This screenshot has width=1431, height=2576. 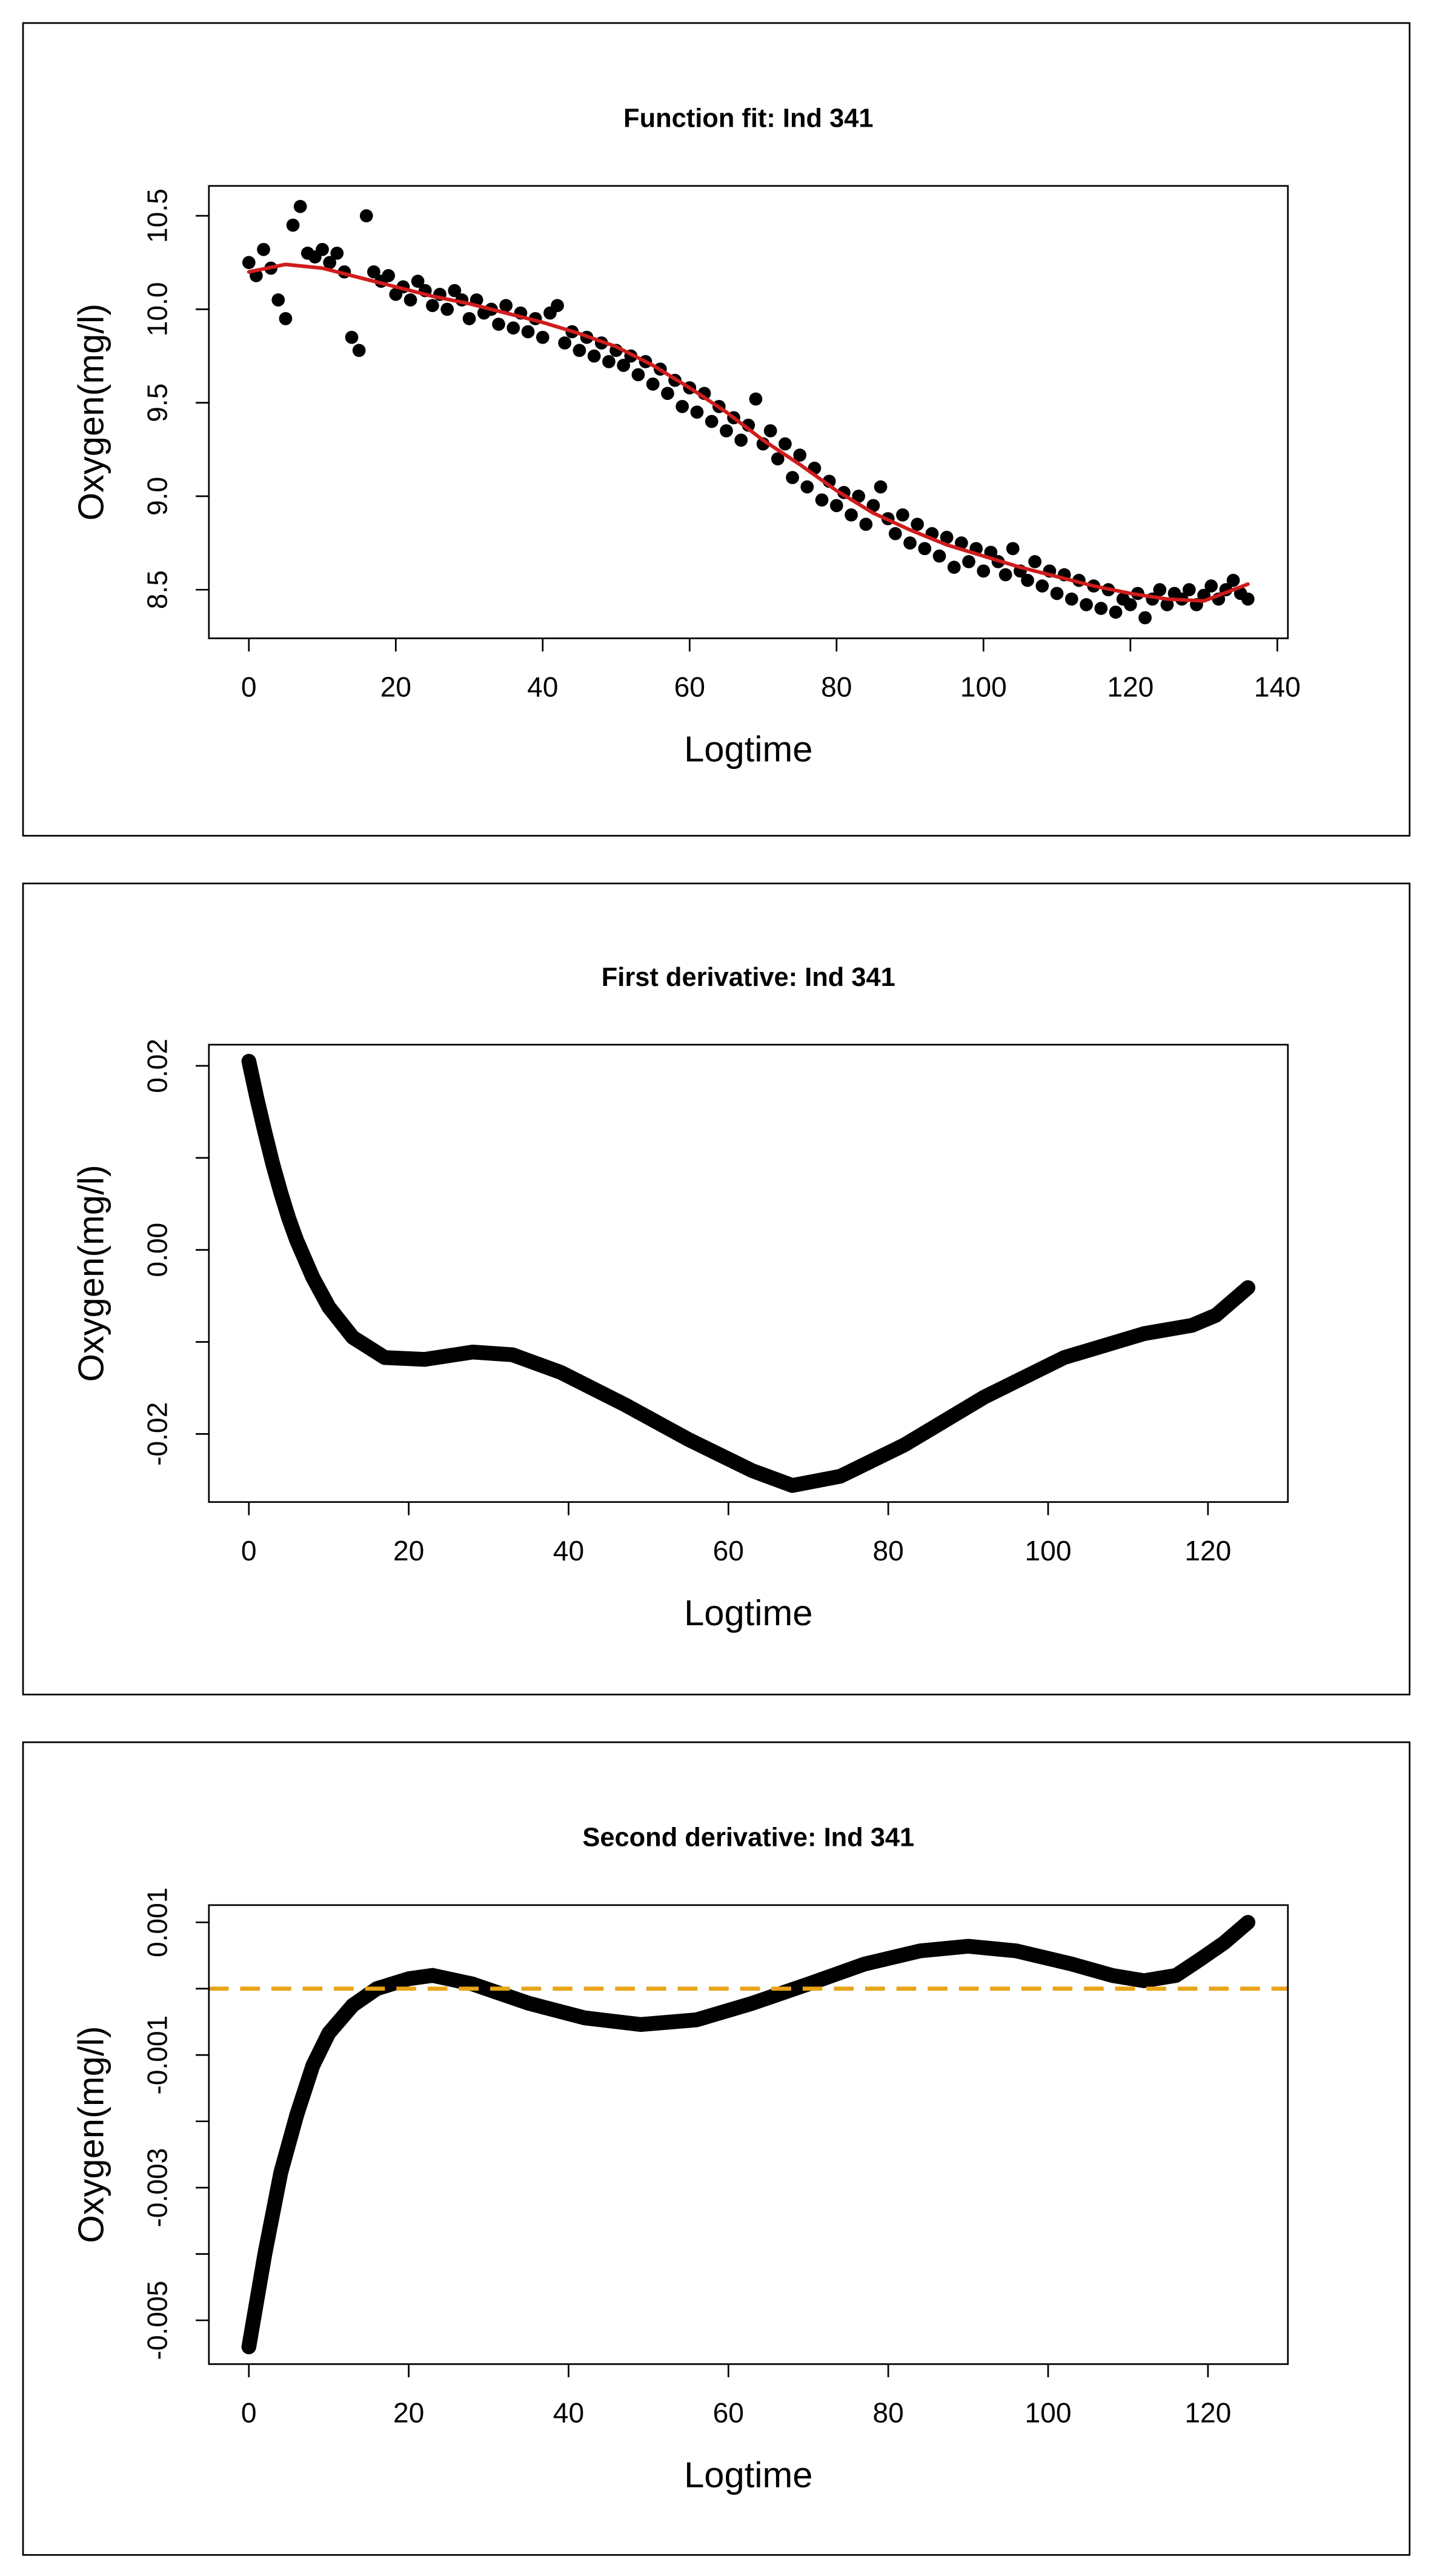 I want to click on y-tick-label: 10.5, so click(x=157, y=215).